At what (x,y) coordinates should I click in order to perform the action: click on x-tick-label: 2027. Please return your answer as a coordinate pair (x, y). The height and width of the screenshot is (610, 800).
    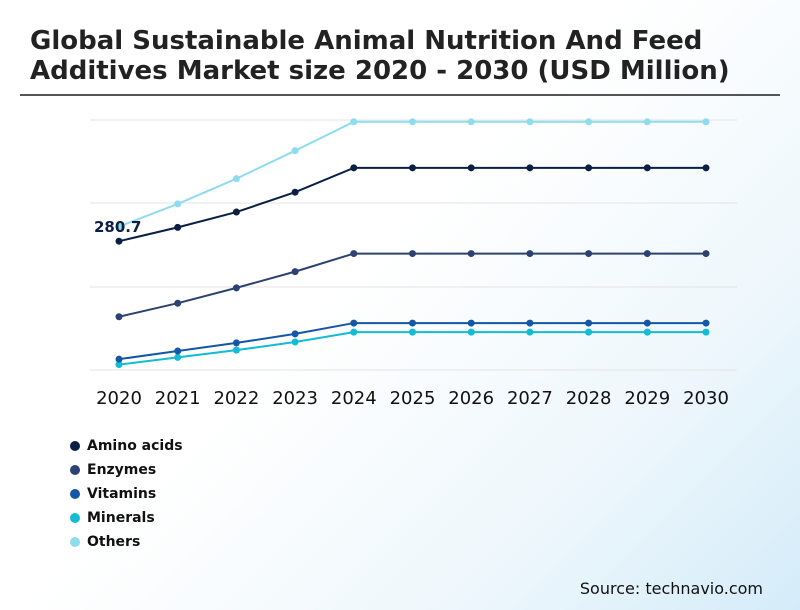
    Looking at the image, I should click on (530, 398).